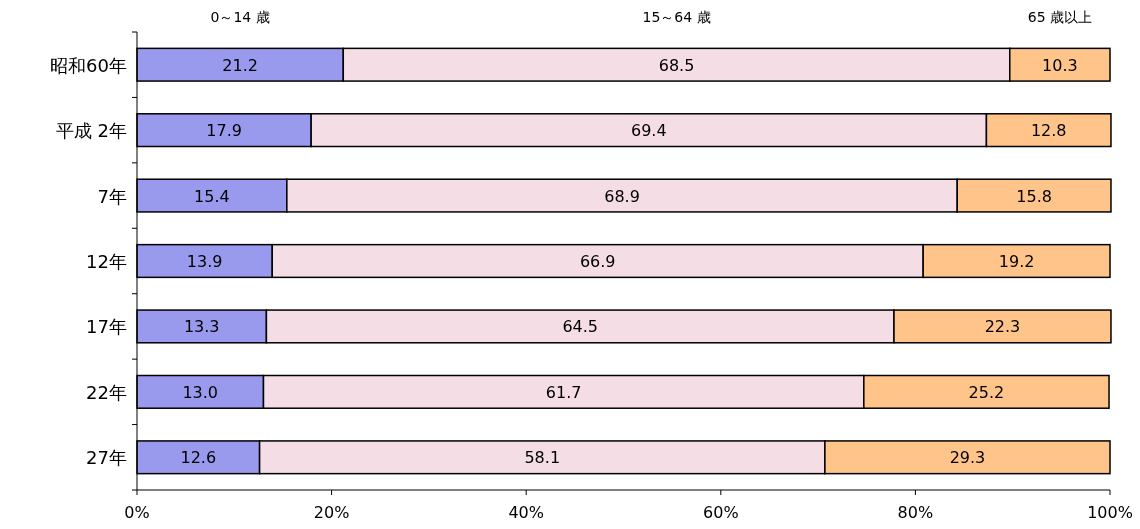 This screenshot has width=1140, height=529. Describe the element at coordinates (106, 261) in the screenshot. I see `y-tick-label: 12年` at that location.